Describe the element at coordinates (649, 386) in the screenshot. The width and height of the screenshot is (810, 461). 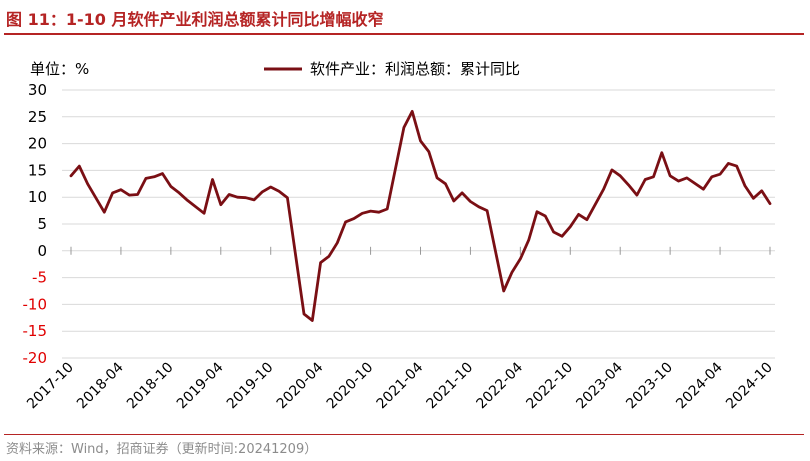
I see `x-tick-label: 2023-10` at that location.